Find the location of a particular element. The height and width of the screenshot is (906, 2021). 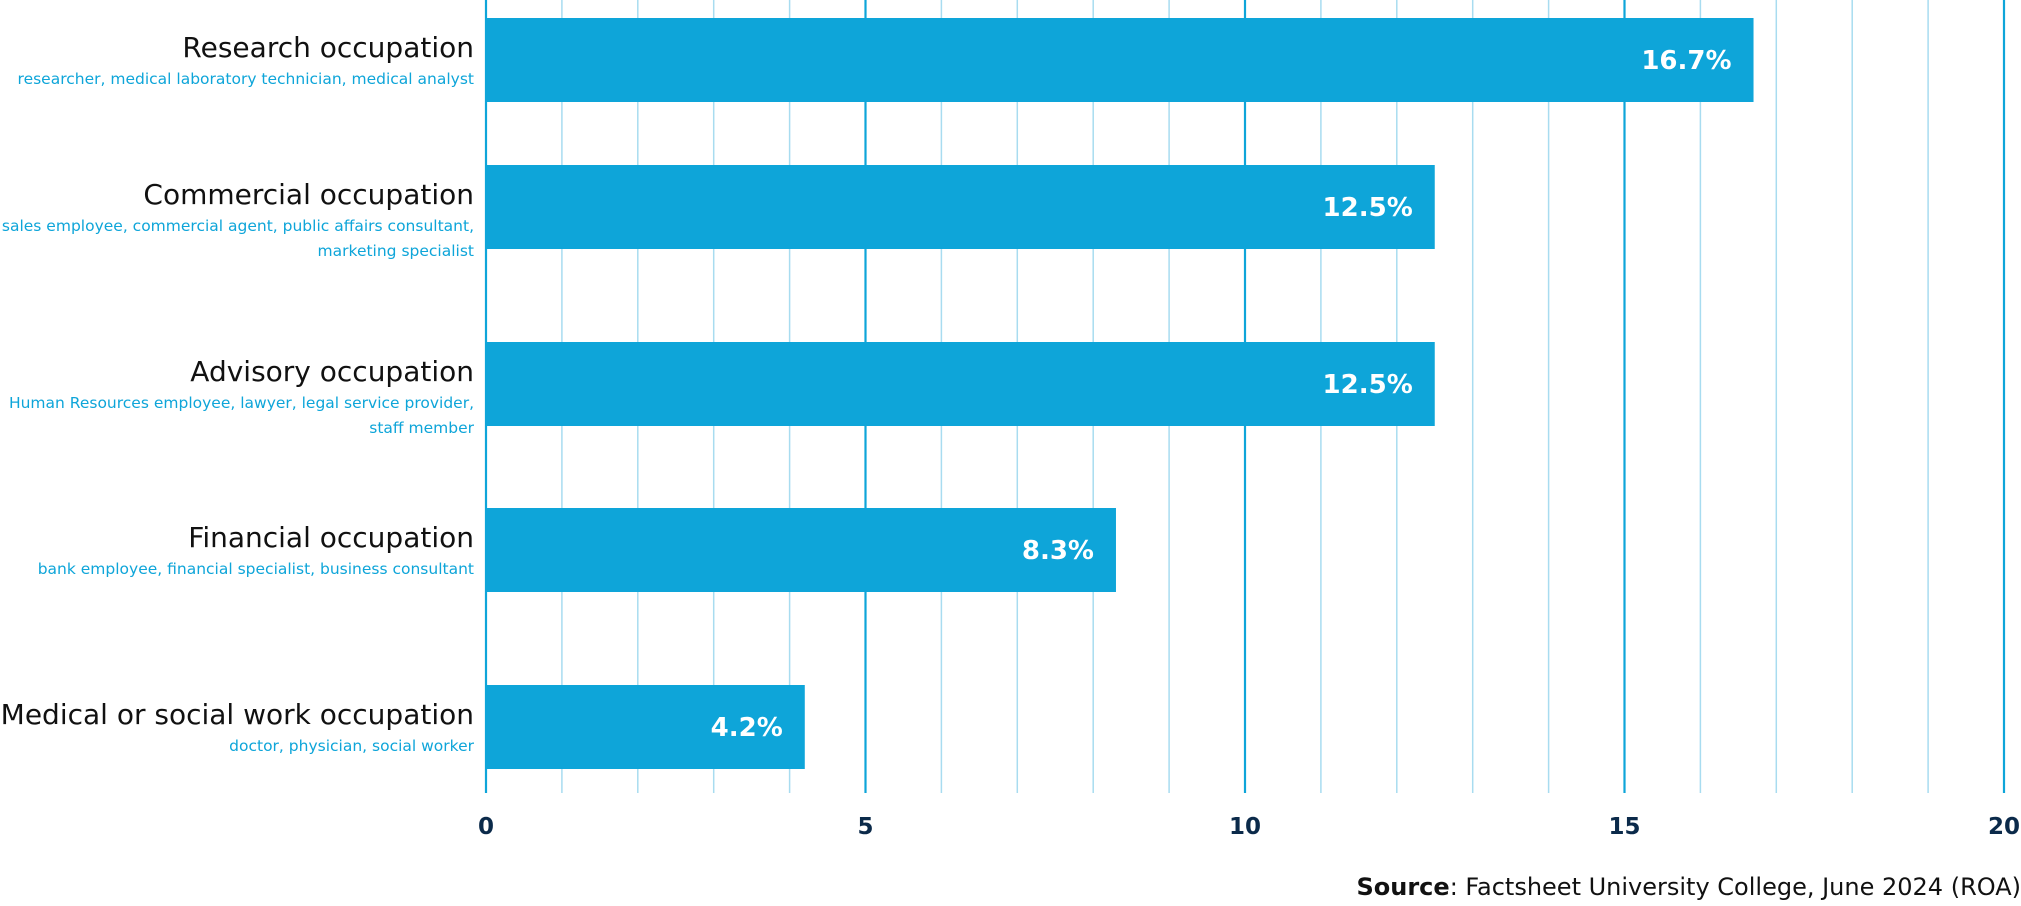

category-label: Financial occupation is located at coordinates (331, 537).